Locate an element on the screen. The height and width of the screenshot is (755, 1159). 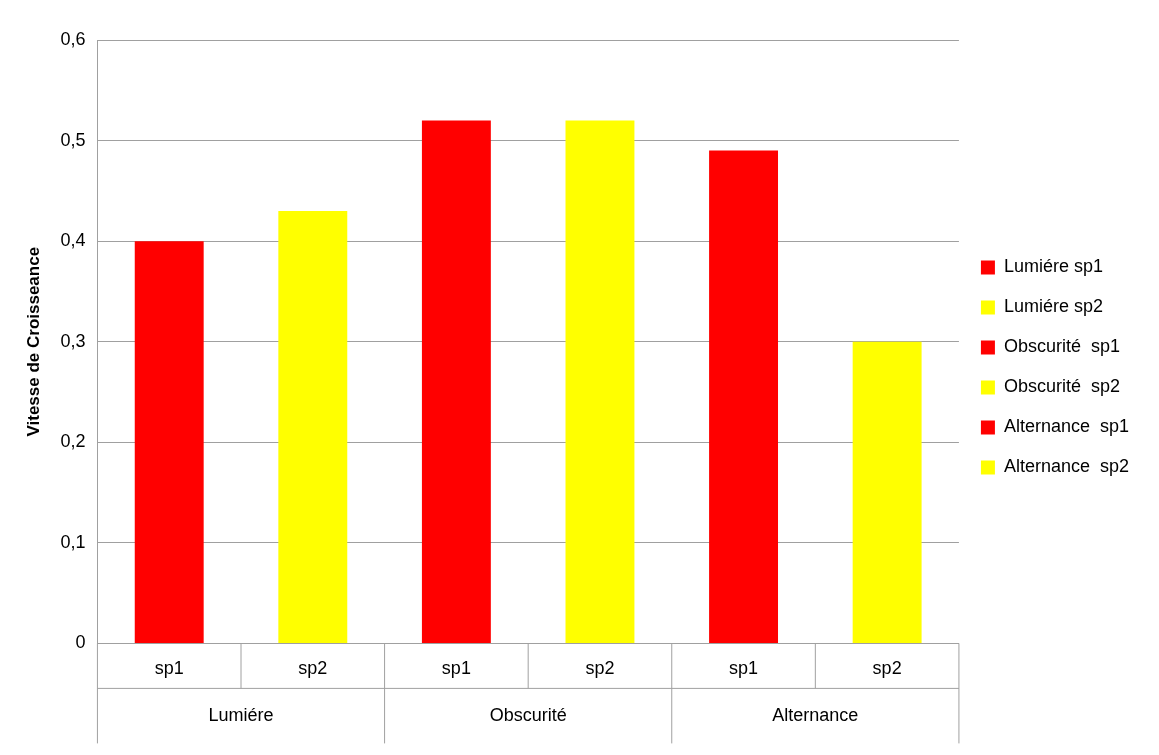
y-tick-label: 0,4 is located at coordinates (73, 240).